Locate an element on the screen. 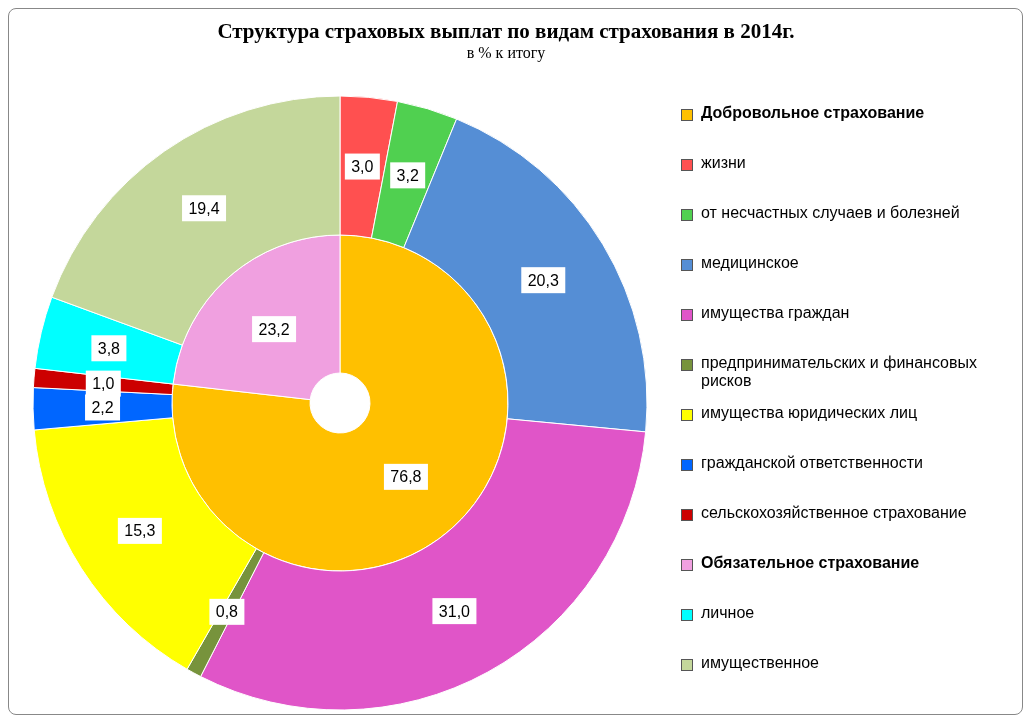  data-label: 19,4 is located at coordinates (204, 208).